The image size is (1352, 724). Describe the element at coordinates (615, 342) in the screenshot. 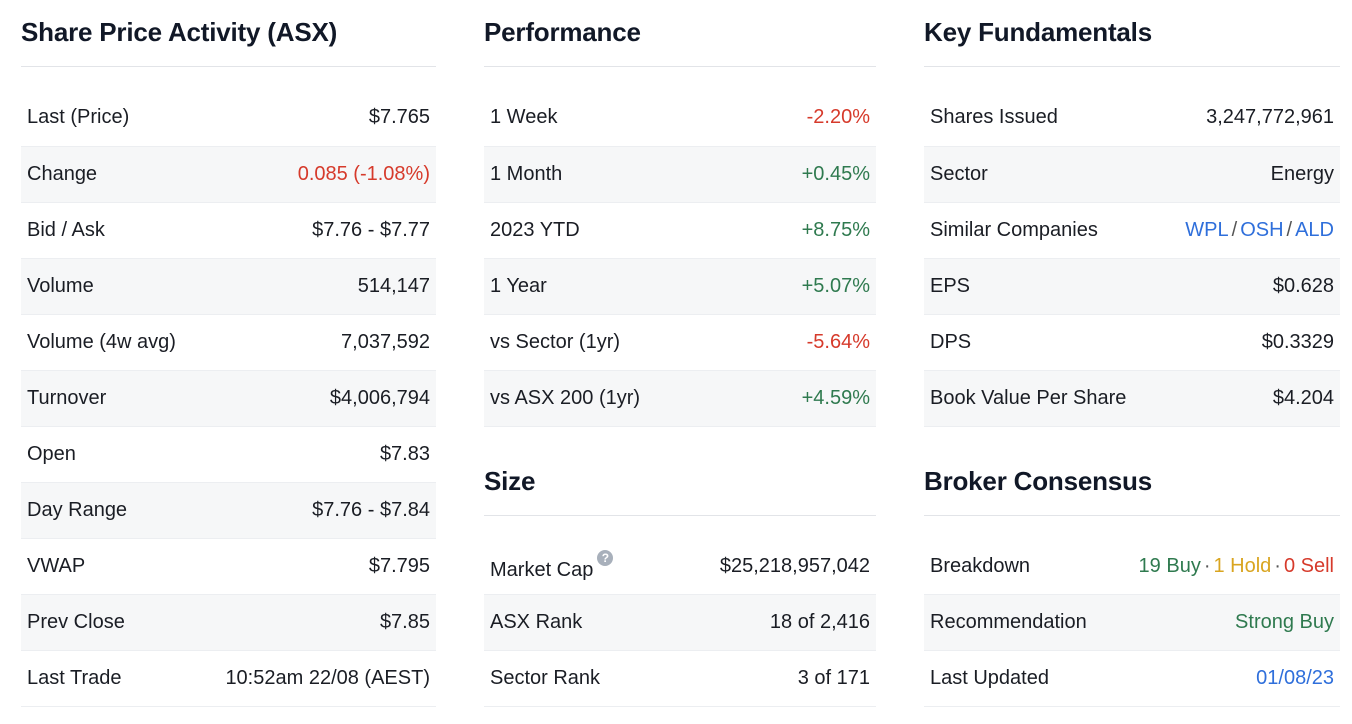

I see `row-label: vs Sector (1yr)` at that location.